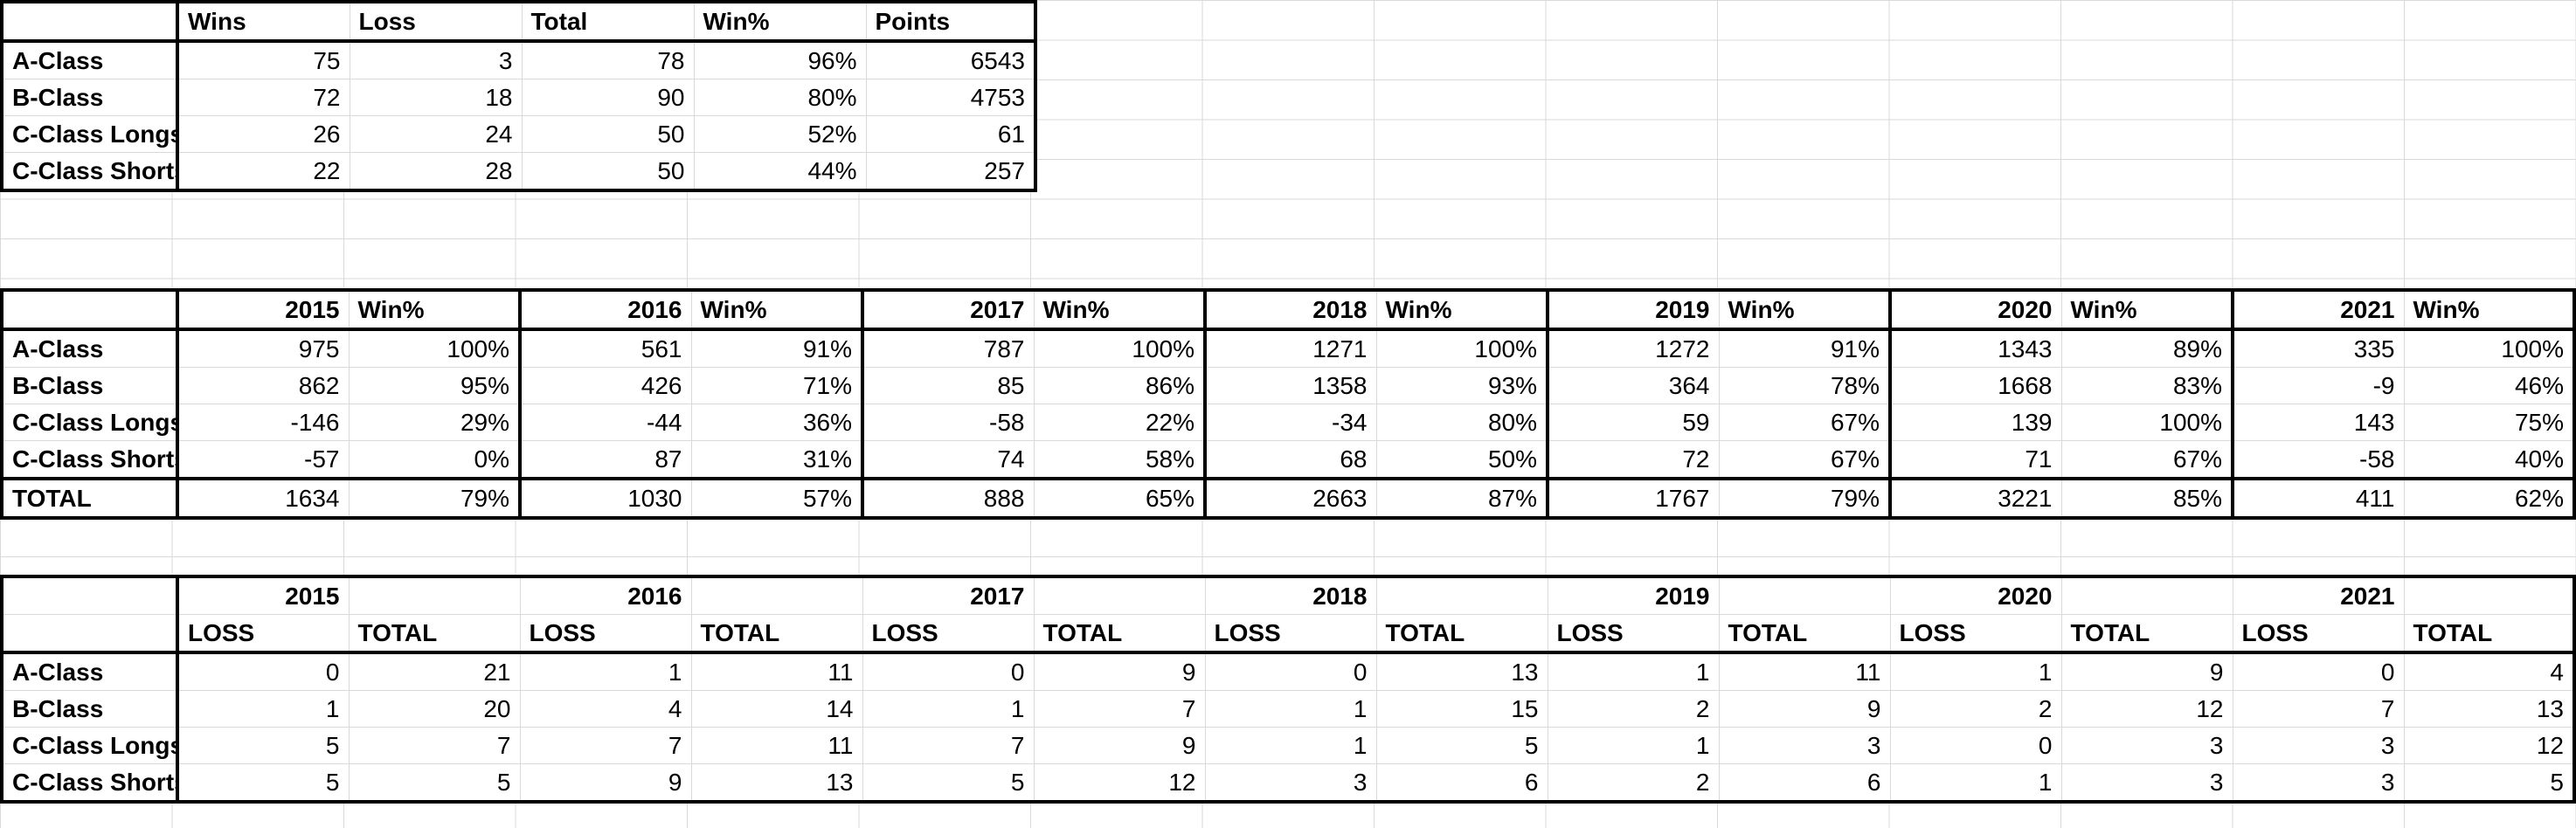  Describe the element at coordinates (2318, 385) in the screenshot. I see `yearly-cell: -9` at that location.